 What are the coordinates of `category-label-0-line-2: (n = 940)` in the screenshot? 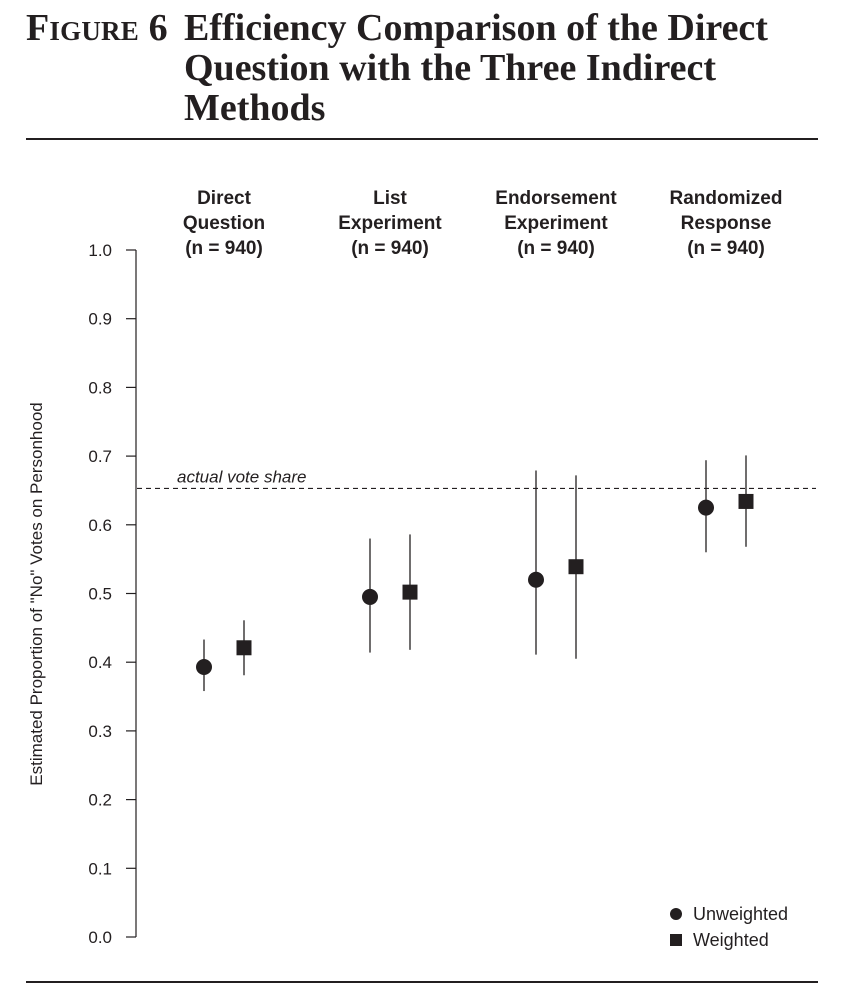 It's located at (224, 248).